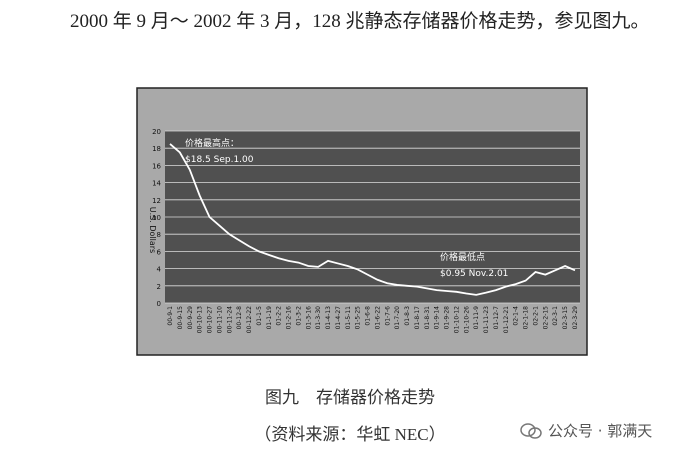  What do you see at coordinates (377, 318) in the screenshot?
I see `x-tick-label: 01-6-22` at bounding box center [377, 318].